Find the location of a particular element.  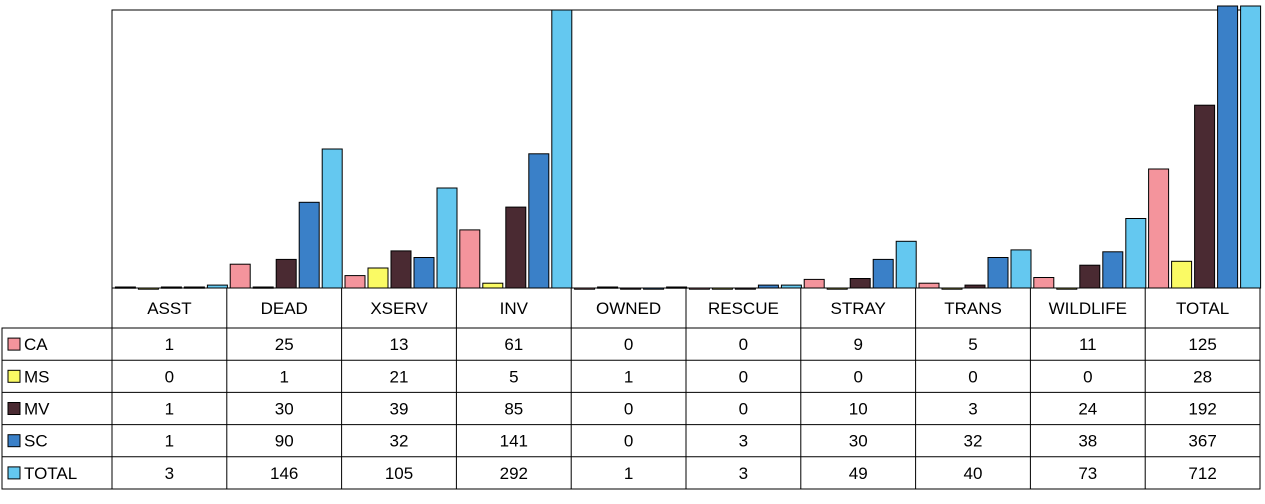

bar-total-wildlife is located at coordinates (1136, 253).